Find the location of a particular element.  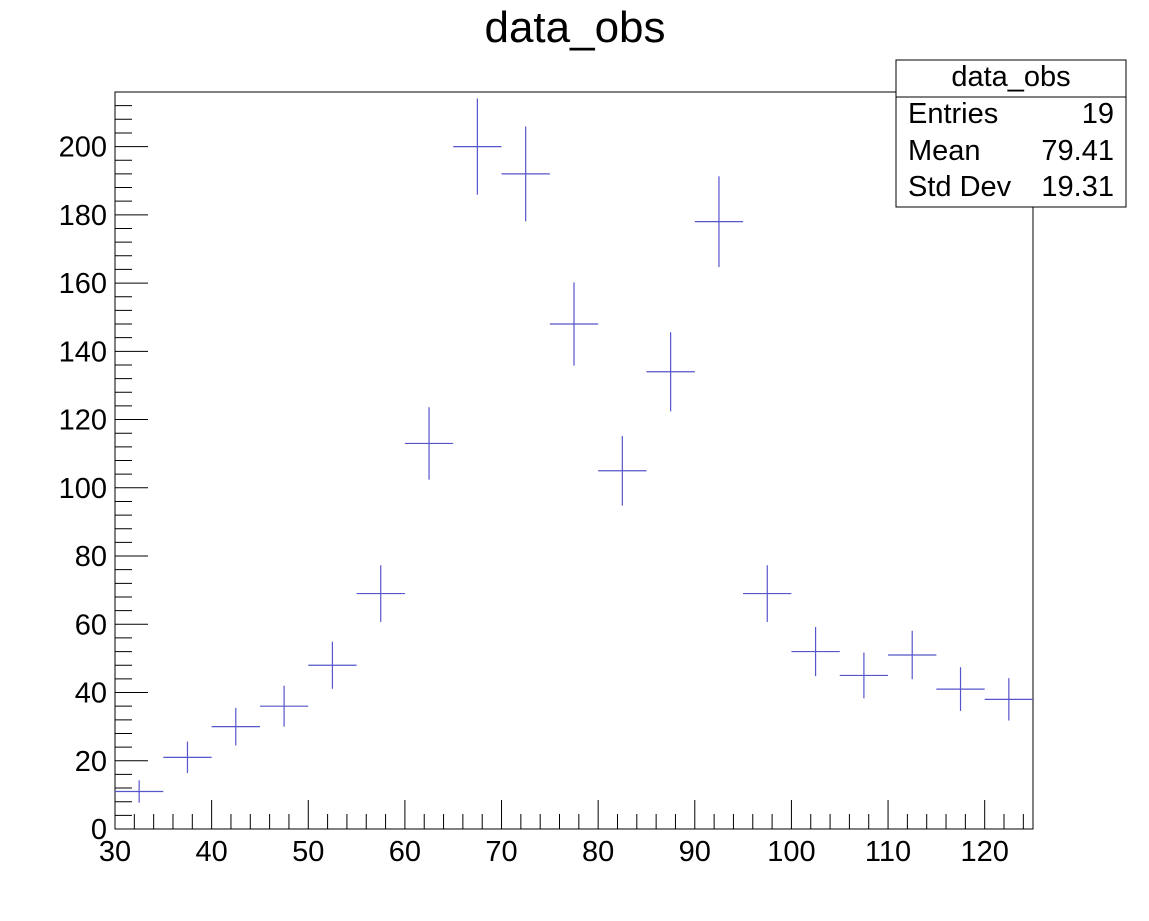

x-tick-label: 70 is located at coordinates (501, 852).